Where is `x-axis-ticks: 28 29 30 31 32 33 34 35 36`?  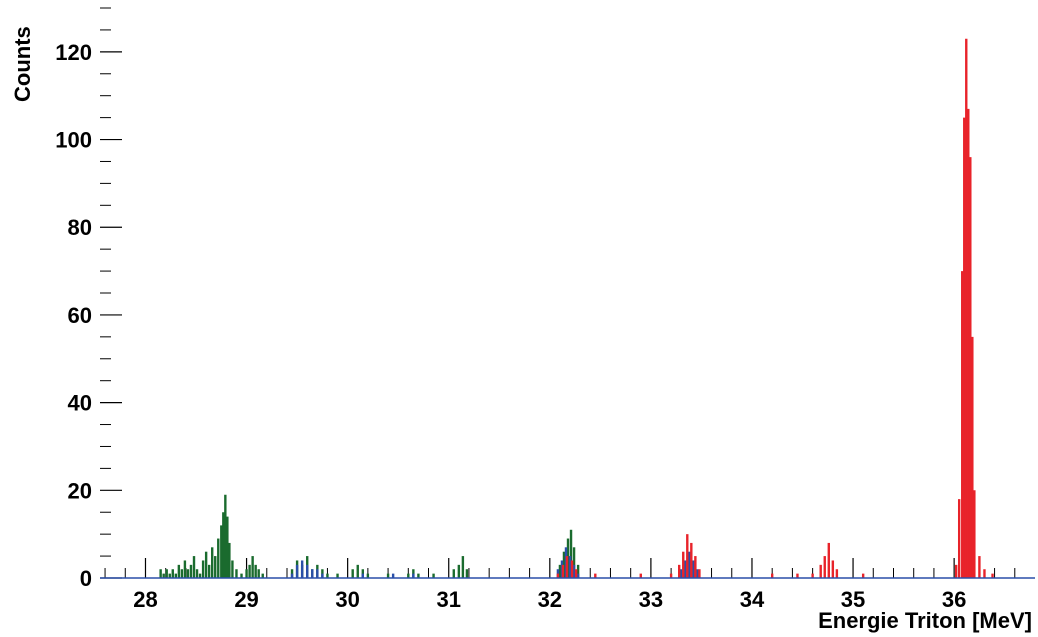 x-axis-ticks: 28 29 30 31 32 33 34 35 36 is located at coordinates (560, 585).